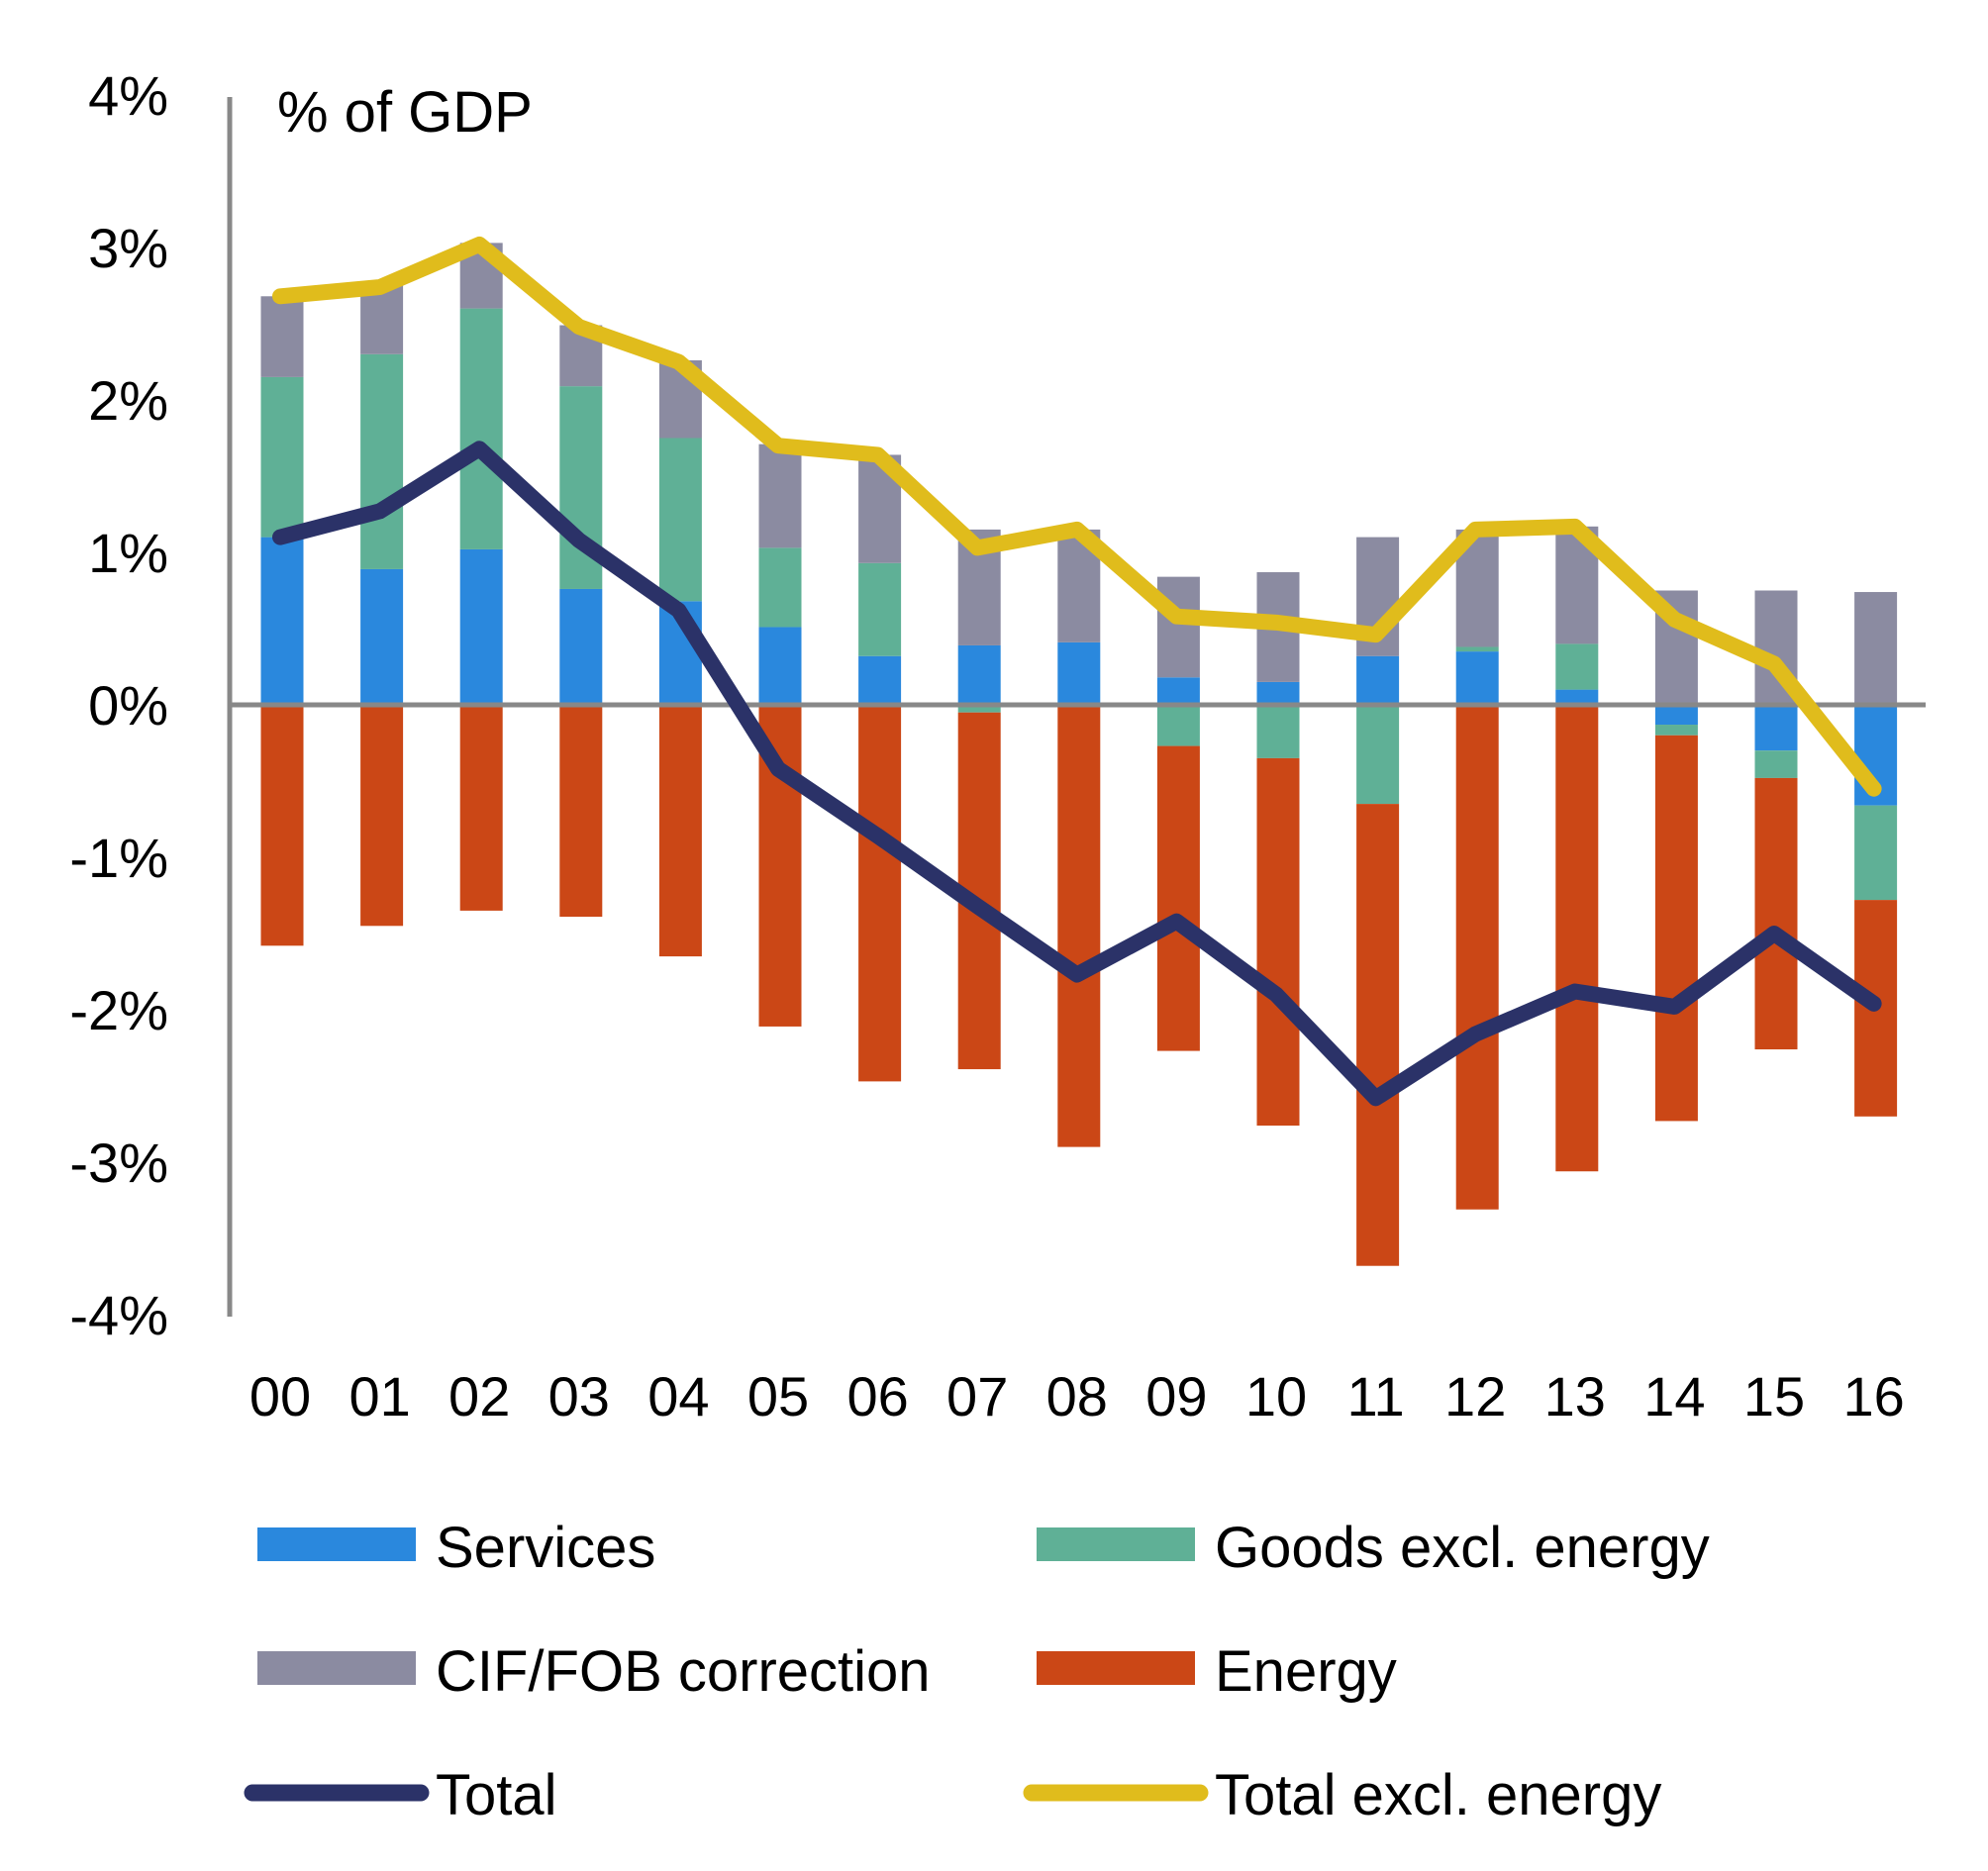  I want to click on legend-item-energy: Energy, so click(1217, 1671).